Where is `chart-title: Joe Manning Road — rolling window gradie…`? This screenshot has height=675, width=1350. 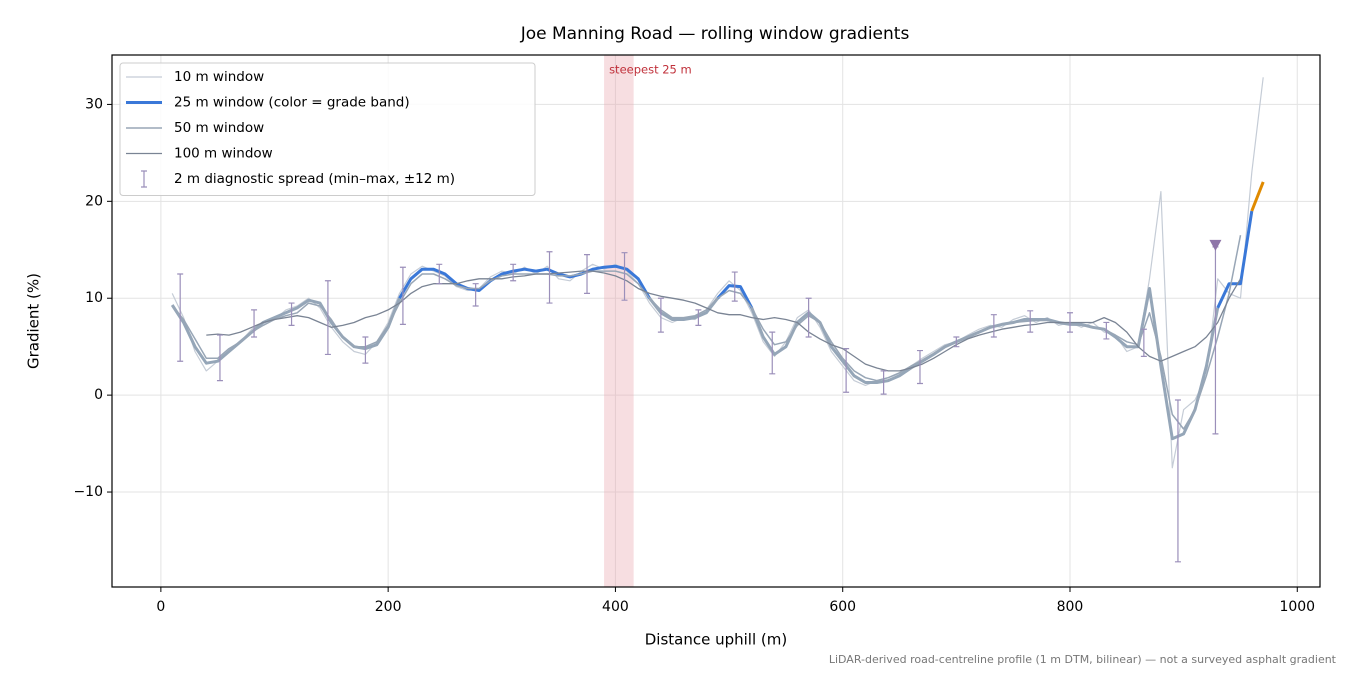
chart-title: Joe Manning Road — rolling window gradie… is located at coordinates (715, 34).